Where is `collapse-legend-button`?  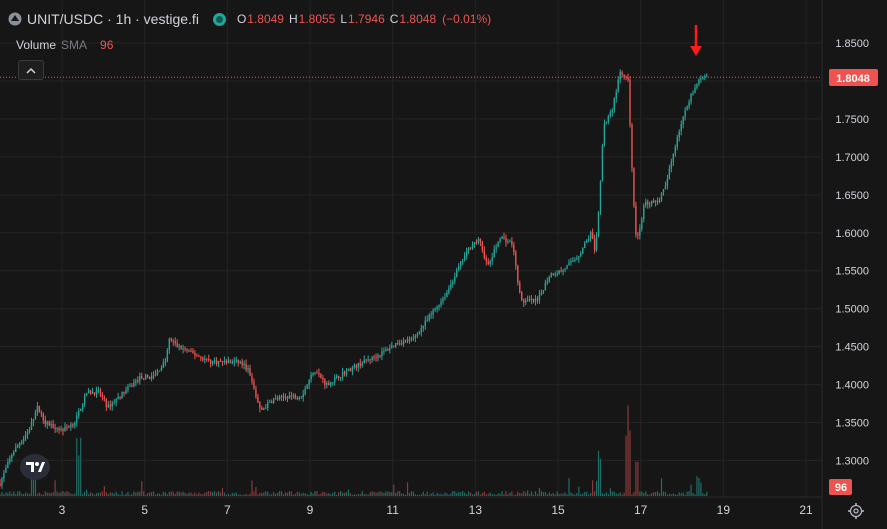 collapse-legend-button is located at coordinates (31, 70).